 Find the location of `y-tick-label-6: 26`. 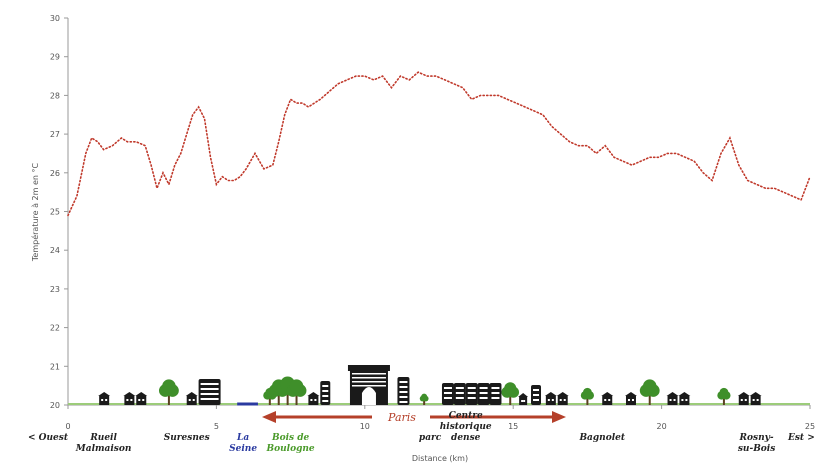

y-tick-label-6: 26 is located at coordinates (55, 173).